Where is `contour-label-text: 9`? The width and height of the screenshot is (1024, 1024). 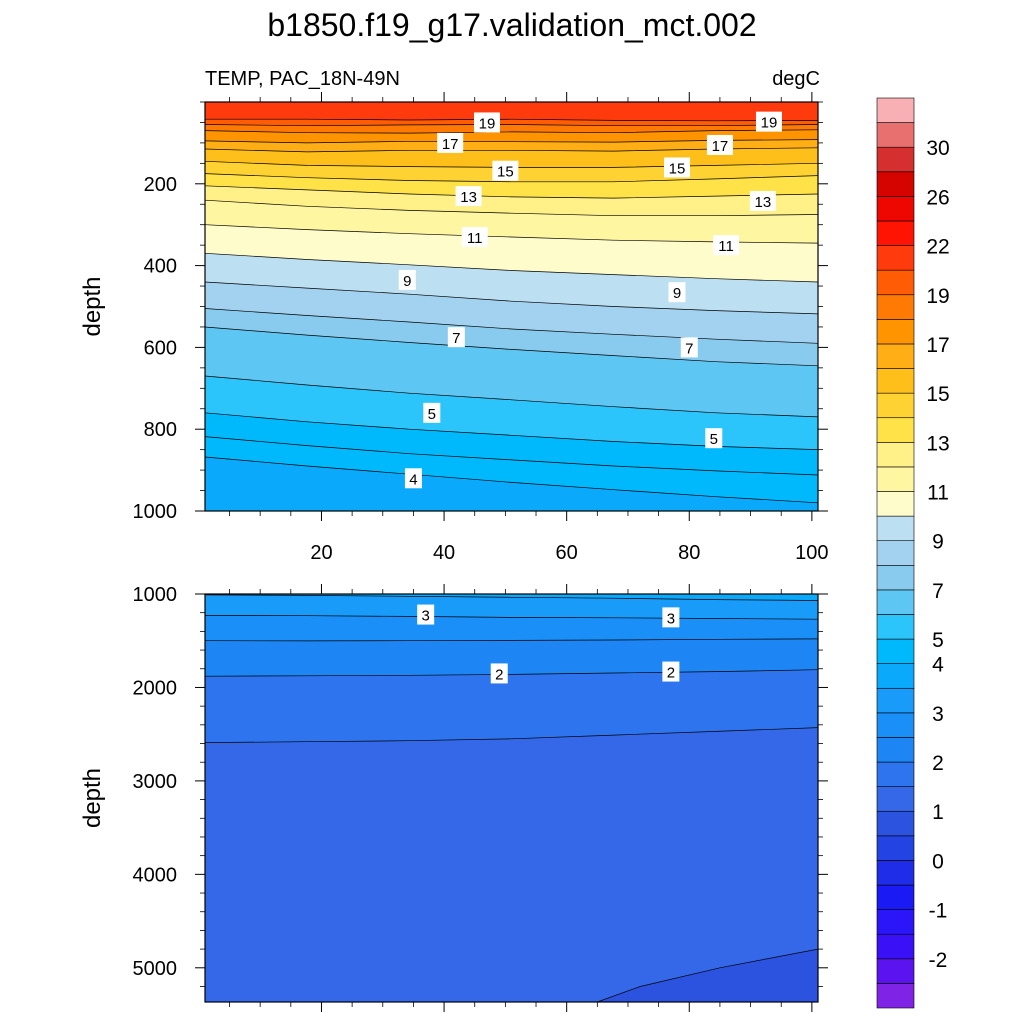 contour-label-text: 9 is located at coordinates (407, 281).